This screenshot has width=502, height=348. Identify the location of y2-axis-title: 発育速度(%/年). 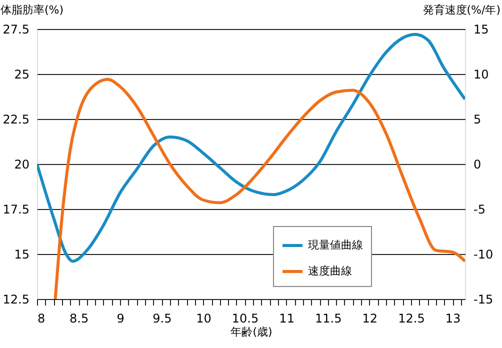
(461, 10).